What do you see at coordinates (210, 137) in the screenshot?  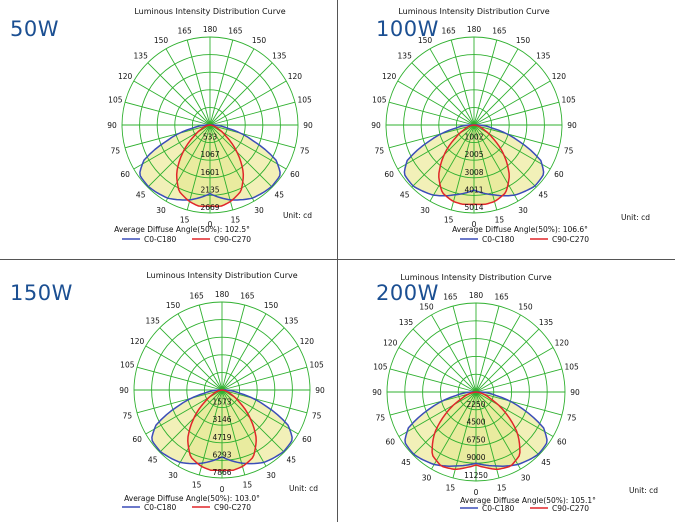 I see `ring-value-label: 533` at bounding box center [210, 137].